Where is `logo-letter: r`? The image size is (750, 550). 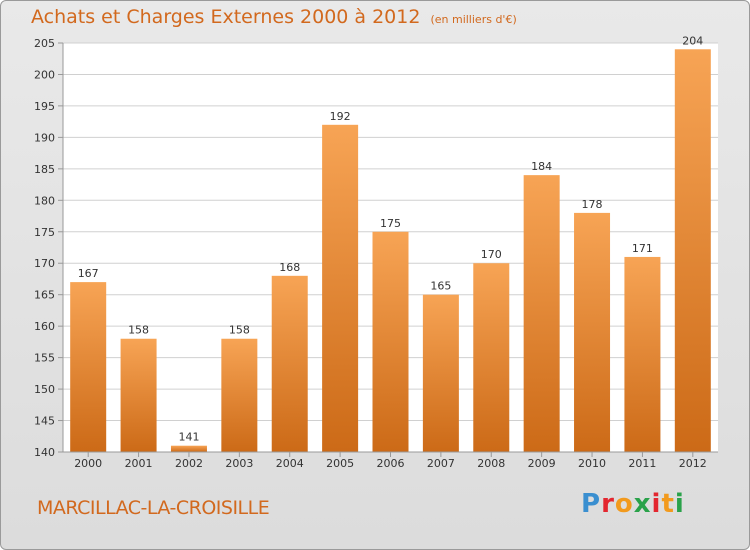
logo-letter: r is located at coordinates (608, 504).